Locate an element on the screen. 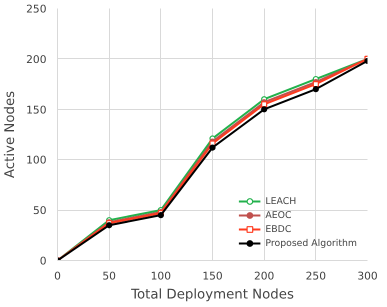 This screenshot has height=307, width=387. x-tick-label: 250 is located at coordinates (316, 276).